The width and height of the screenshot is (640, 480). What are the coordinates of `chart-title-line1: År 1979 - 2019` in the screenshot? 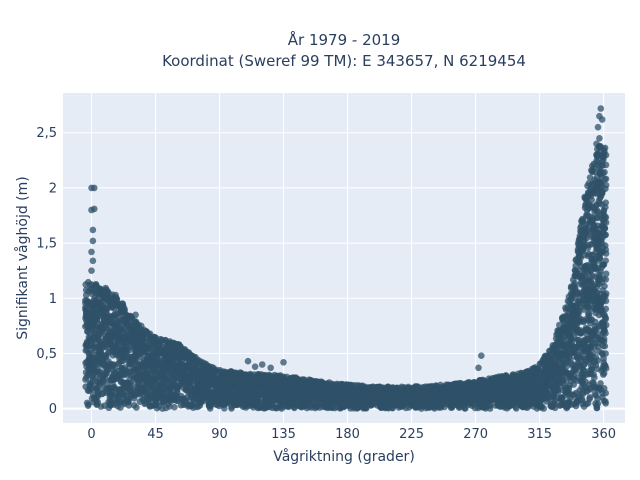 It's located at (344, 39).